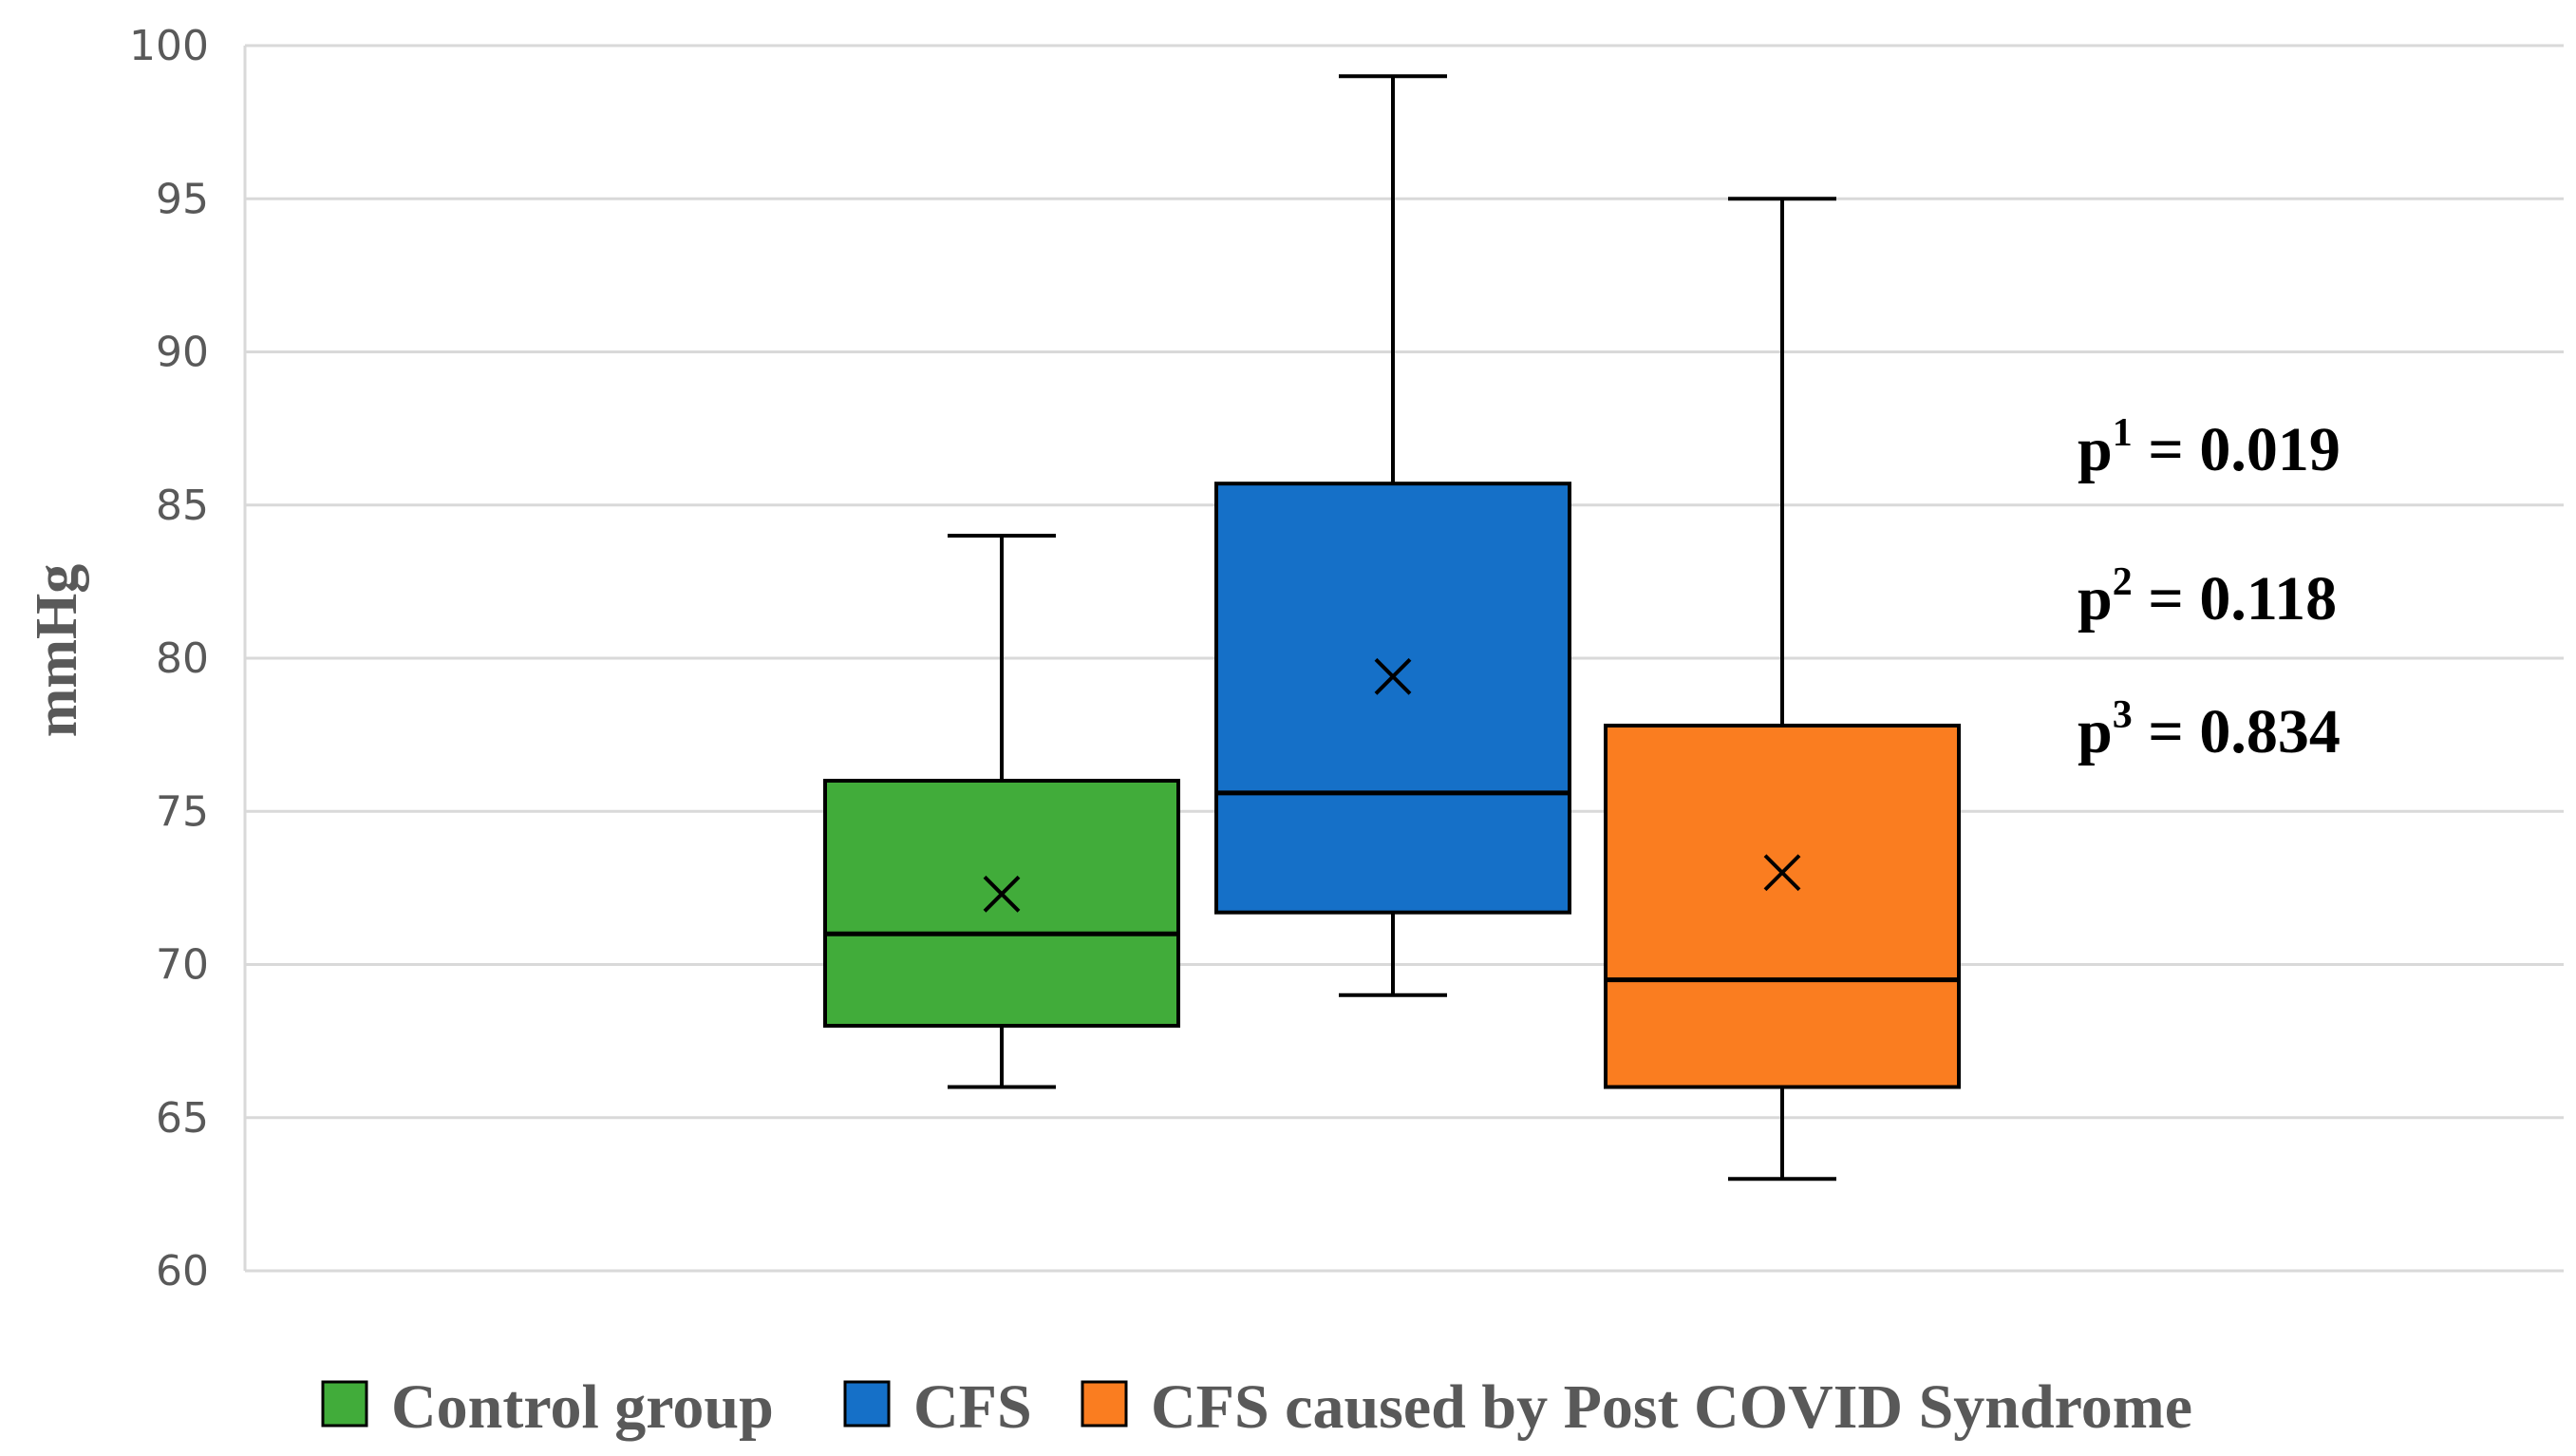 The width and height of the screenshot is (2576, 1456). I want to click on p-value-1: p1 = 0.019, so click(2209, 447).